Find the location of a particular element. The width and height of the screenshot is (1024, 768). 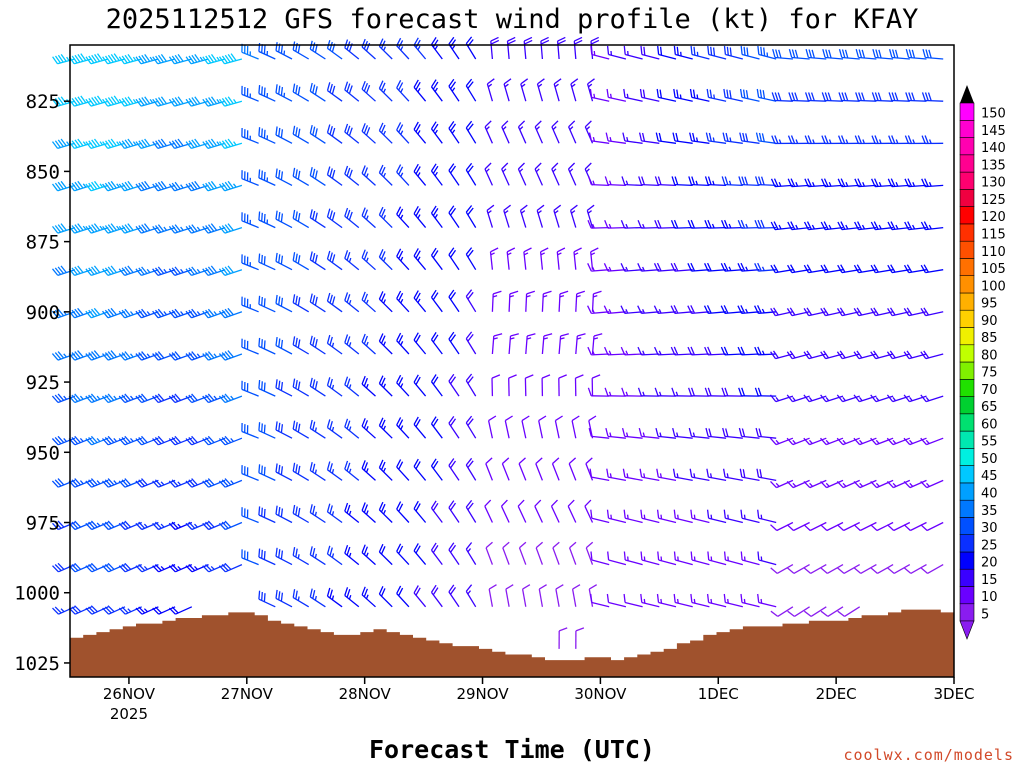

colorbar-label: 15 is located at coordinates (989, 580).